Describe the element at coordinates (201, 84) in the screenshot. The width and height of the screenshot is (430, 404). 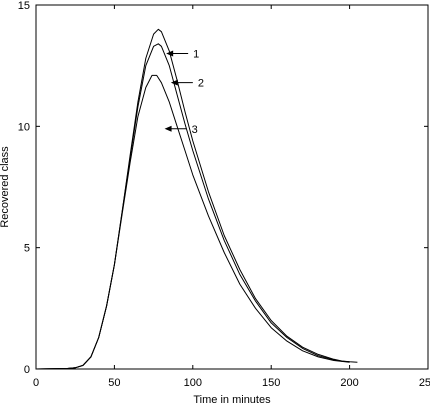
I see `annotation-label: 2` at that location.